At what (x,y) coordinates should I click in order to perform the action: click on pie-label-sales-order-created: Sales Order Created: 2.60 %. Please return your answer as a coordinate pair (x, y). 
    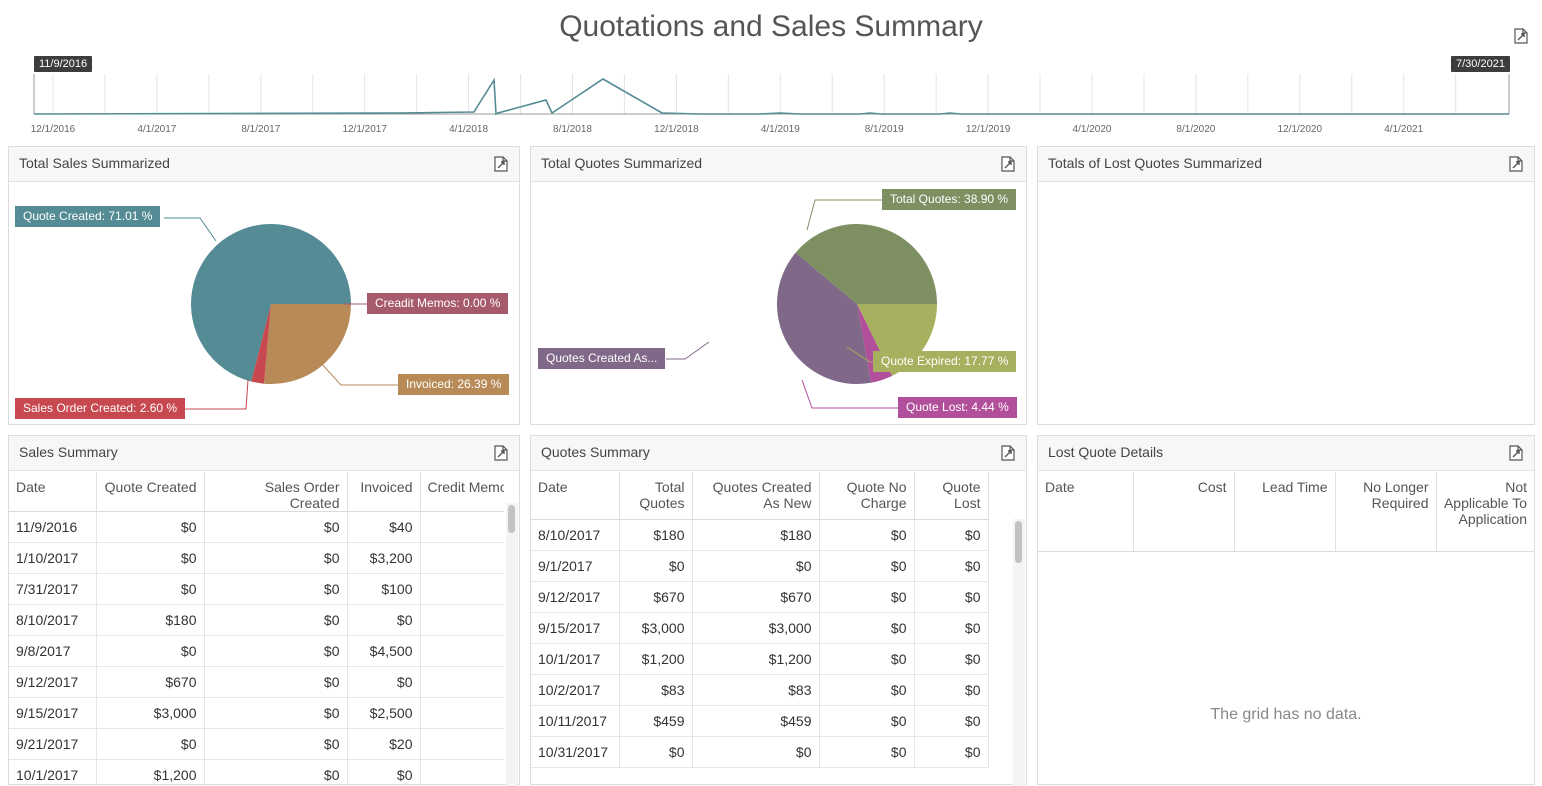
    Looking at the image, I should click on (100, 408).